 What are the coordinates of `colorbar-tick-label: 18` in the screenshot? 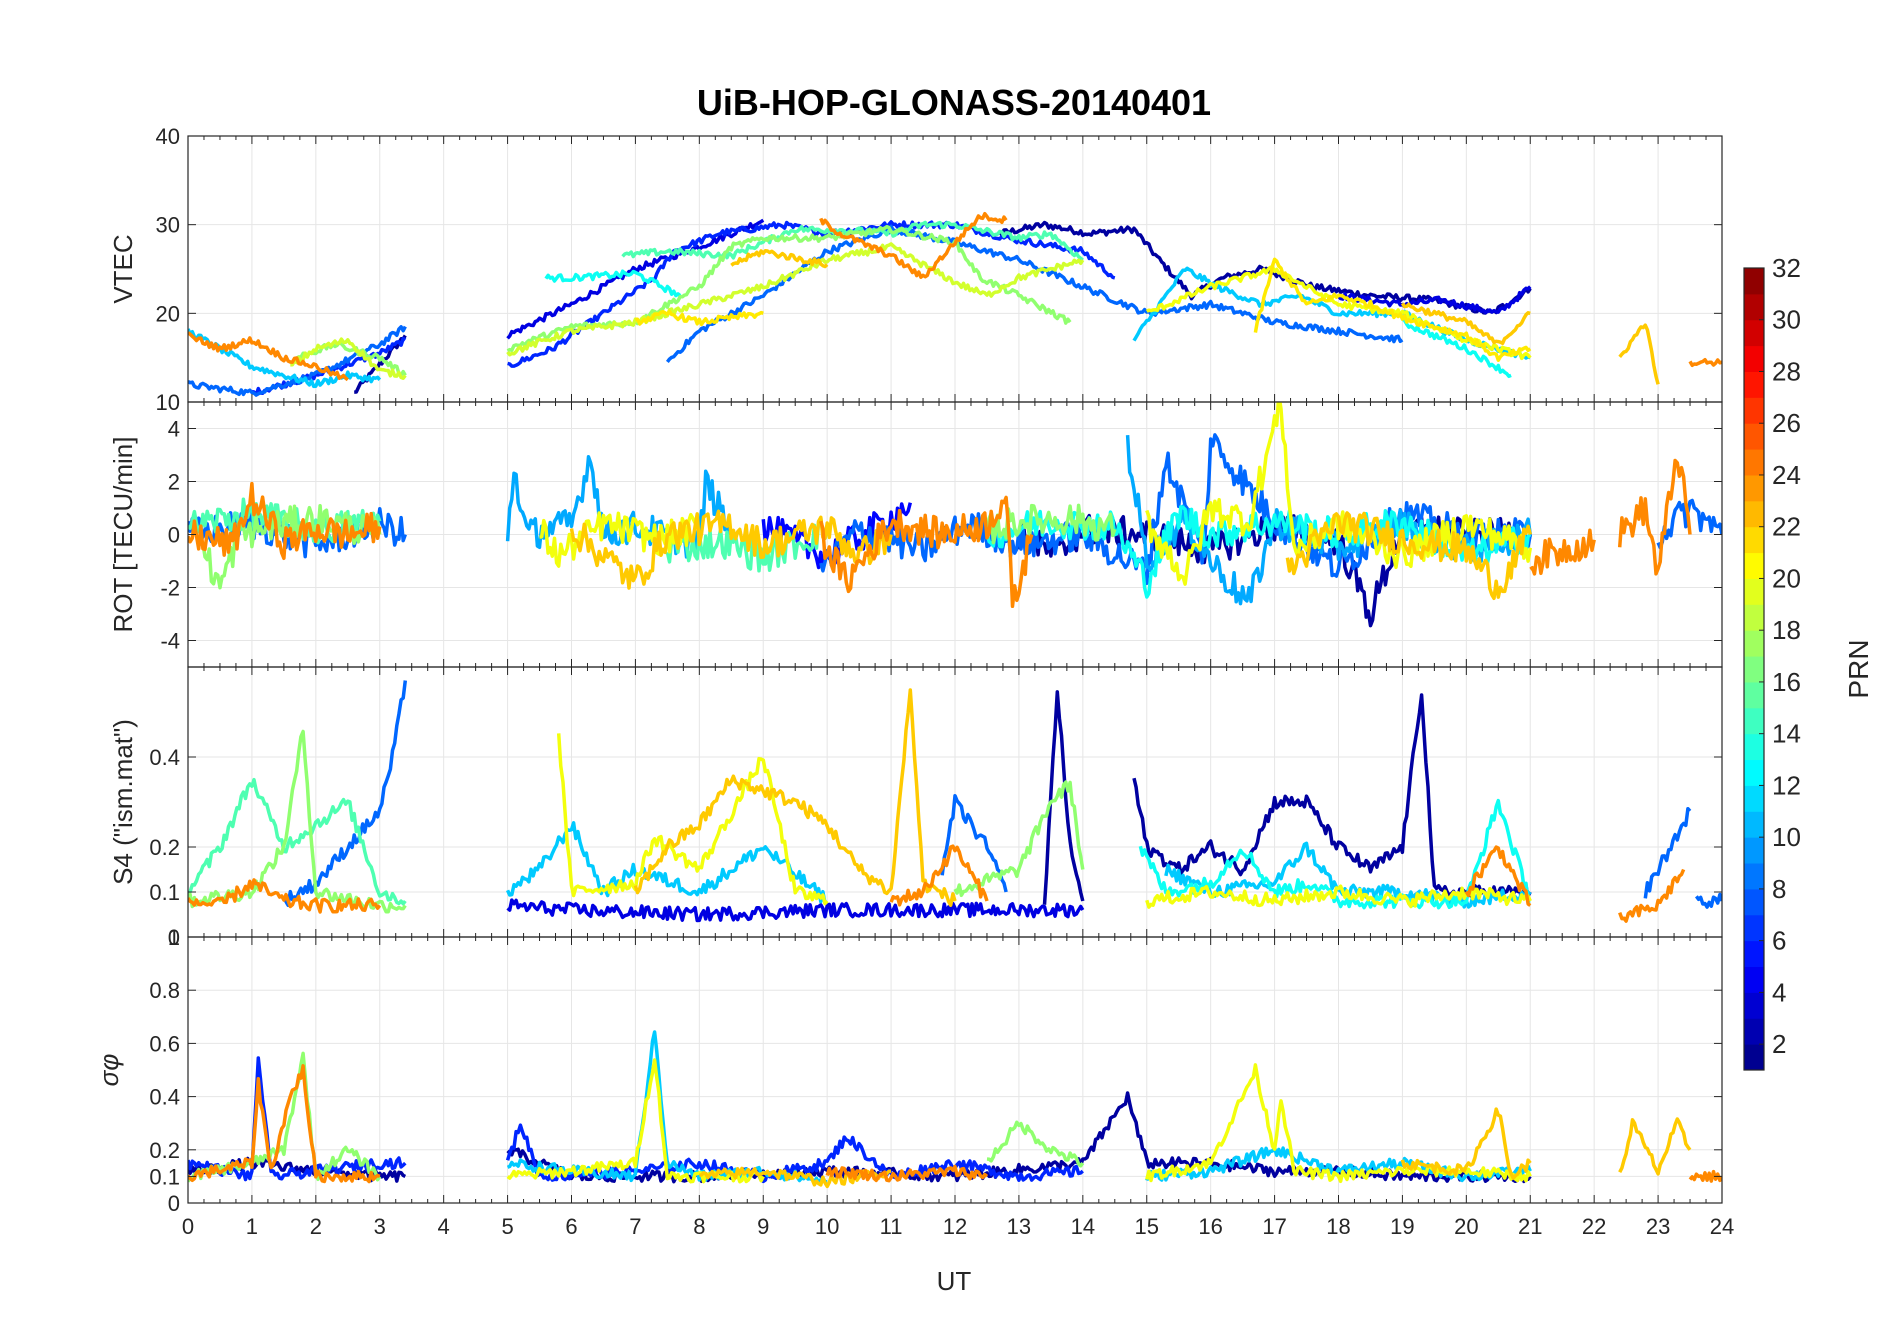 It's located at (1786, 630).